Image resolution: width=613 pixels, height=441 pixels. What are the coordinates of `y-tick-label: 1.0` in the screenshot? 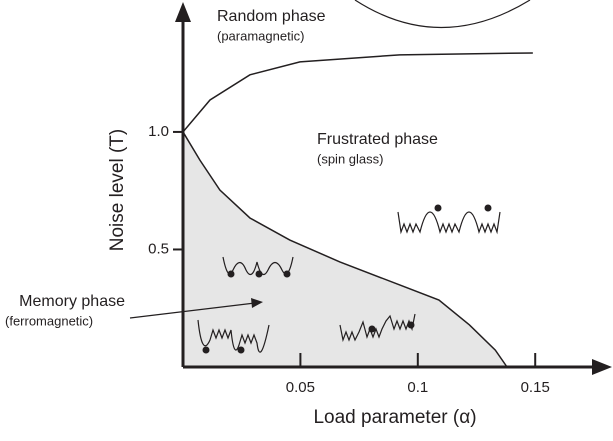 It's located at (158, 131).